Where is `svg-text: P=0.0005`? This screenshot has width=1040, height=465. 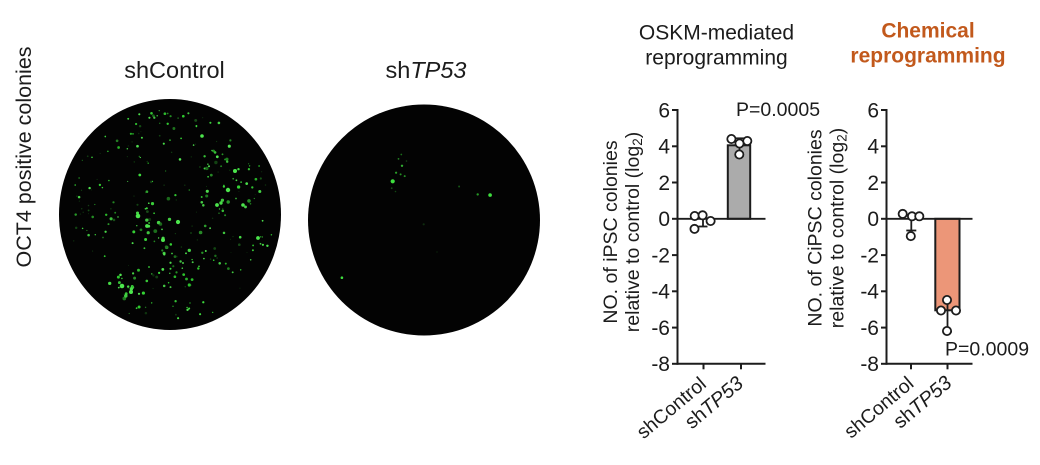
svg-text: P=0.0005 is located at coordinates (778, 110).